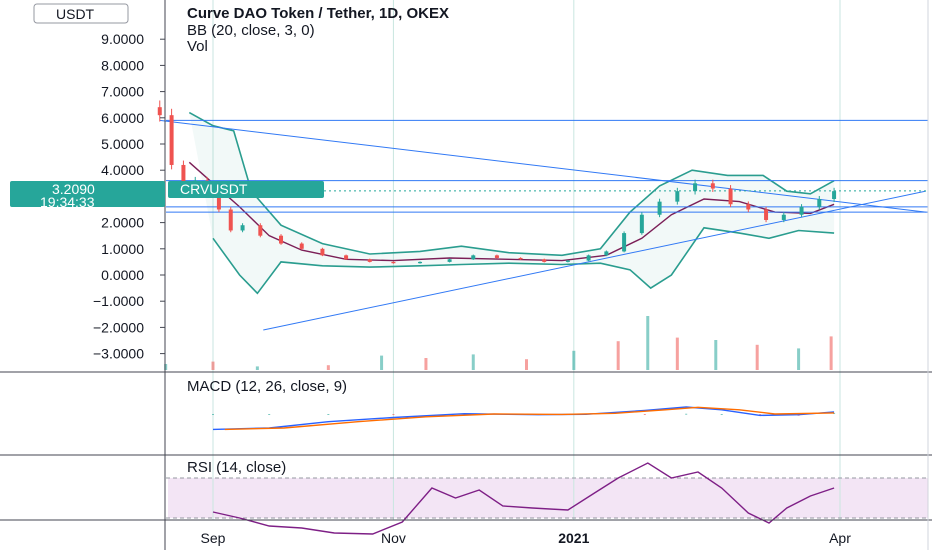 The width and height of the screenshot is (932, 550). What do you see at coordinates (122, 118) in the screenshot?
I see `y-tick-label: 6.0000` at bounding box center [122, 118].